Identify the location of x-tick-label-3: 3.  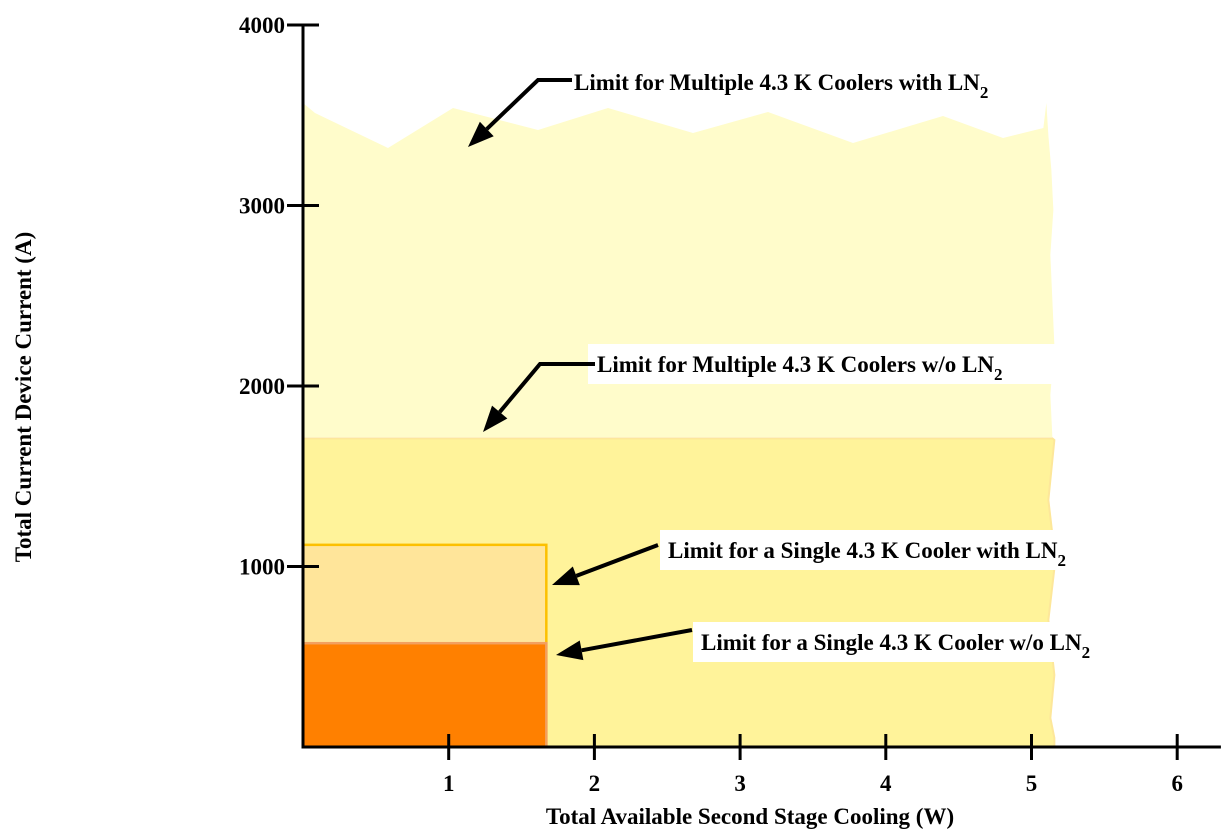
(740, 783).